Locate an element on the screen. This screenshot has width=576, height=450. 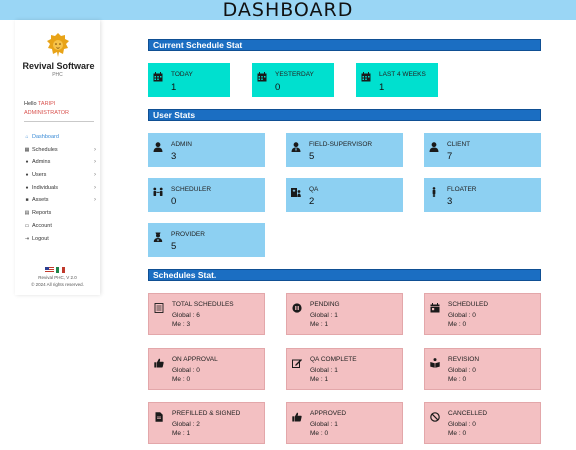
greeting: Hello TARIPI is located at coordinates (39, 104).